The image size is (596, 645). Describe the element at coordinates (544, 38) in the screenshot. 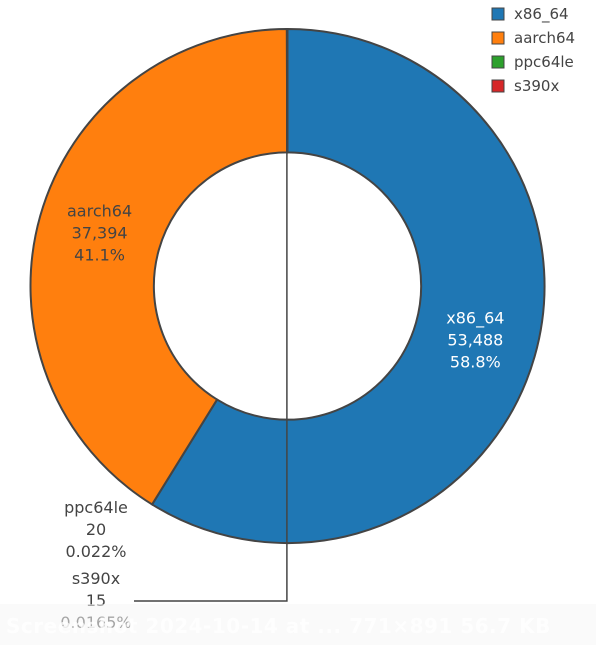

I see `legend-label: aarch64` at that location.